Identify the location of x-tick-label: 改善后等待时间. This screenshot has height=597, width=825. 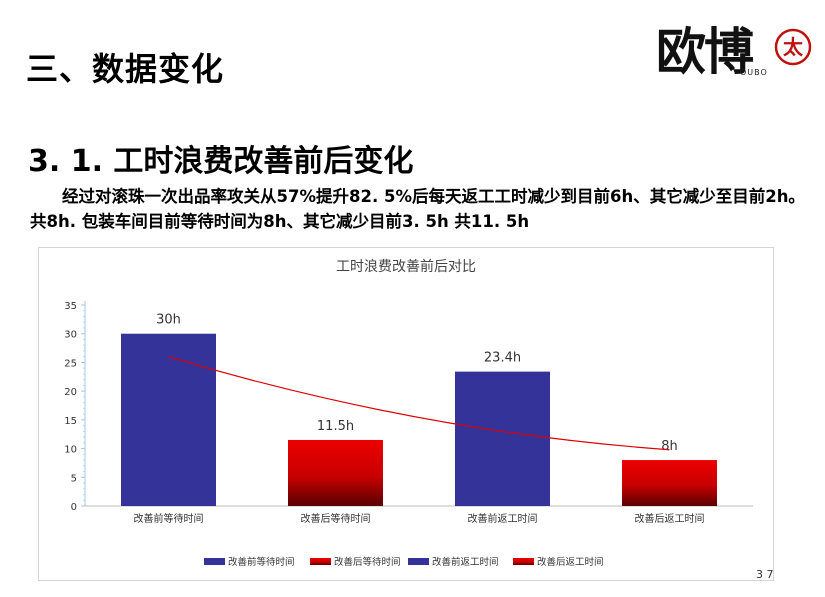
(336, 518).